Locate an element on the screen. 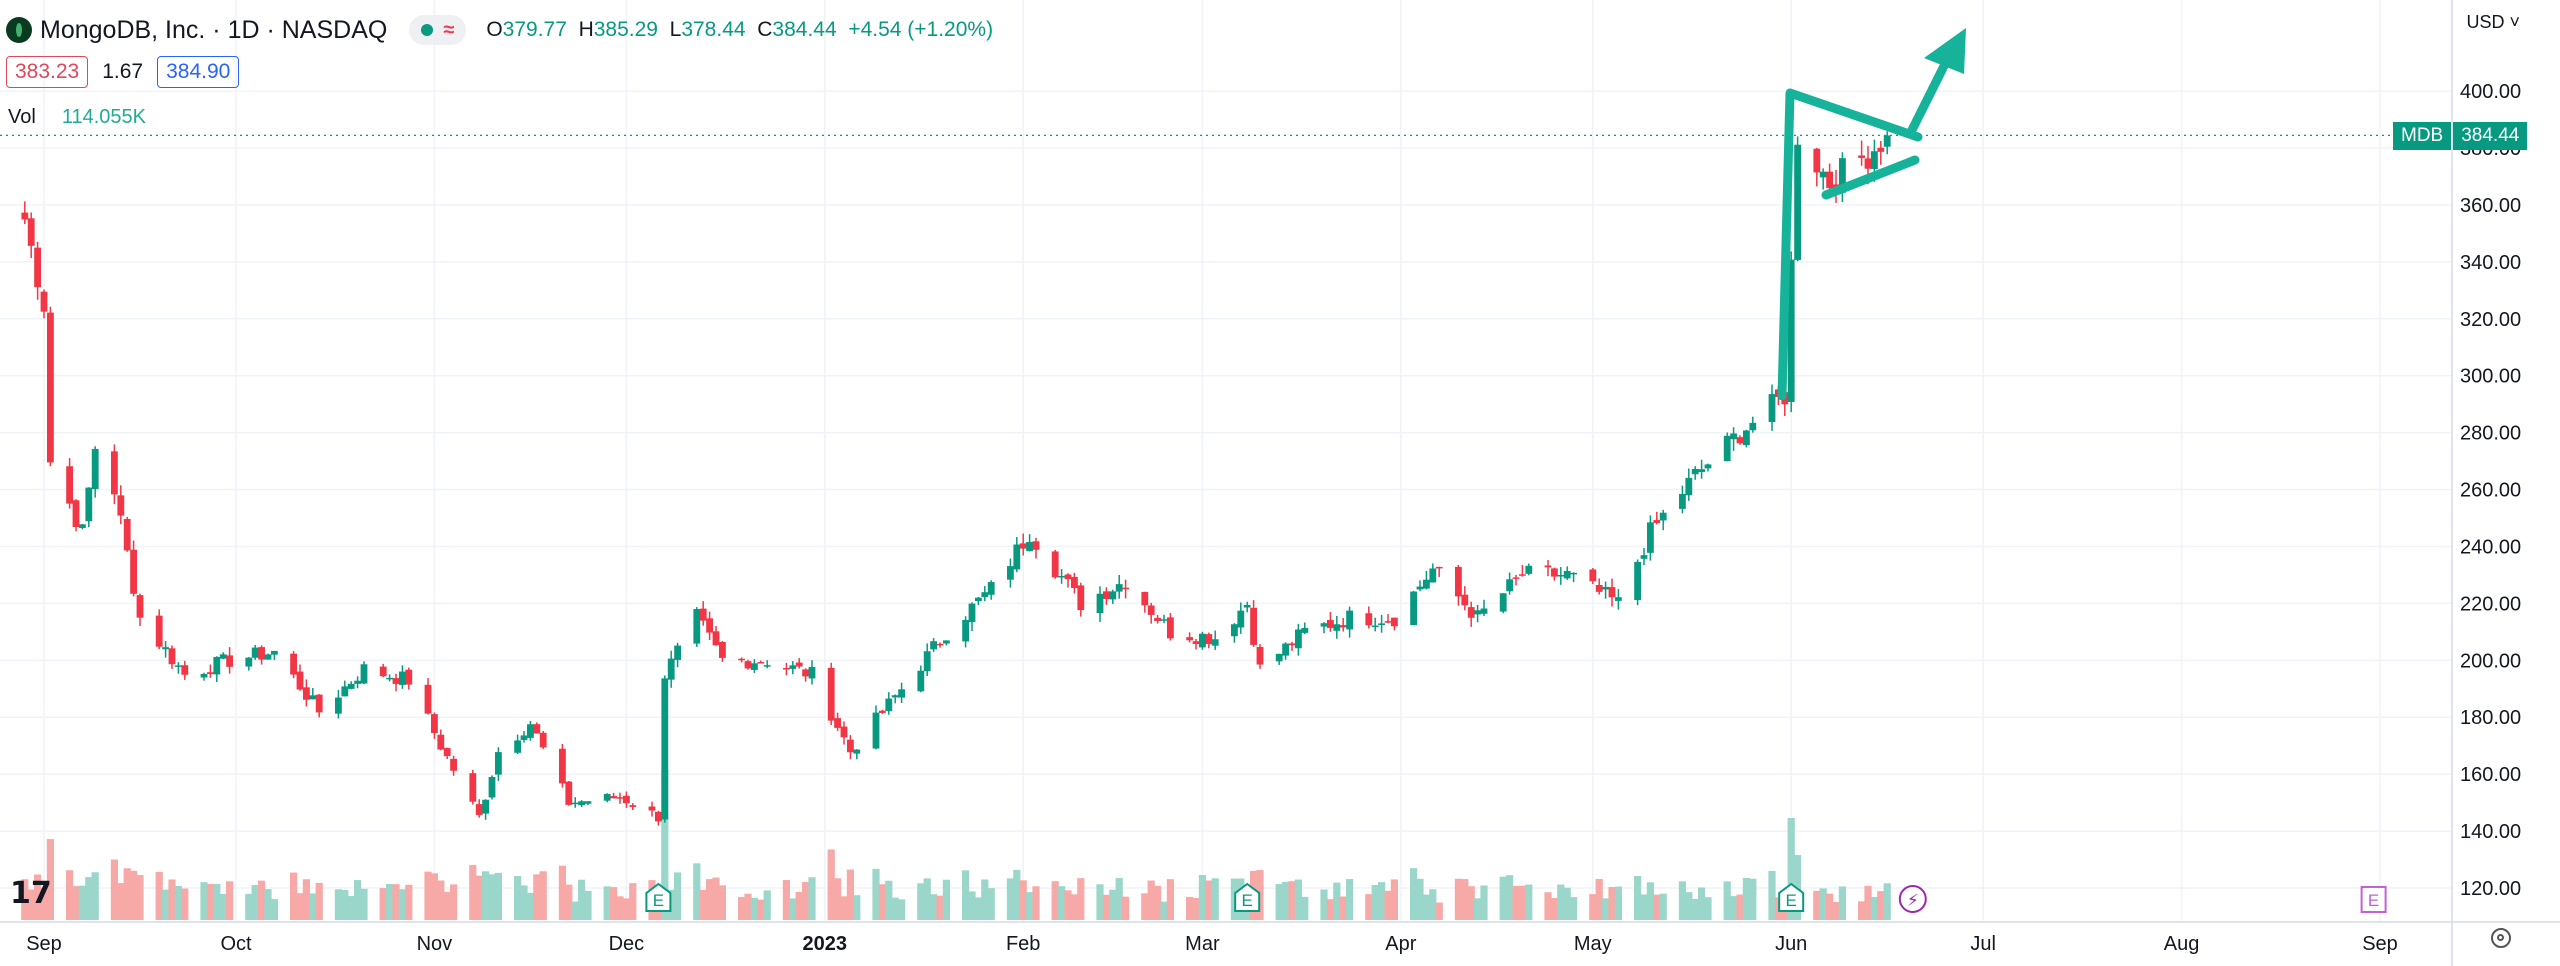  flagpole-line is located at coordinates (1850, 244).